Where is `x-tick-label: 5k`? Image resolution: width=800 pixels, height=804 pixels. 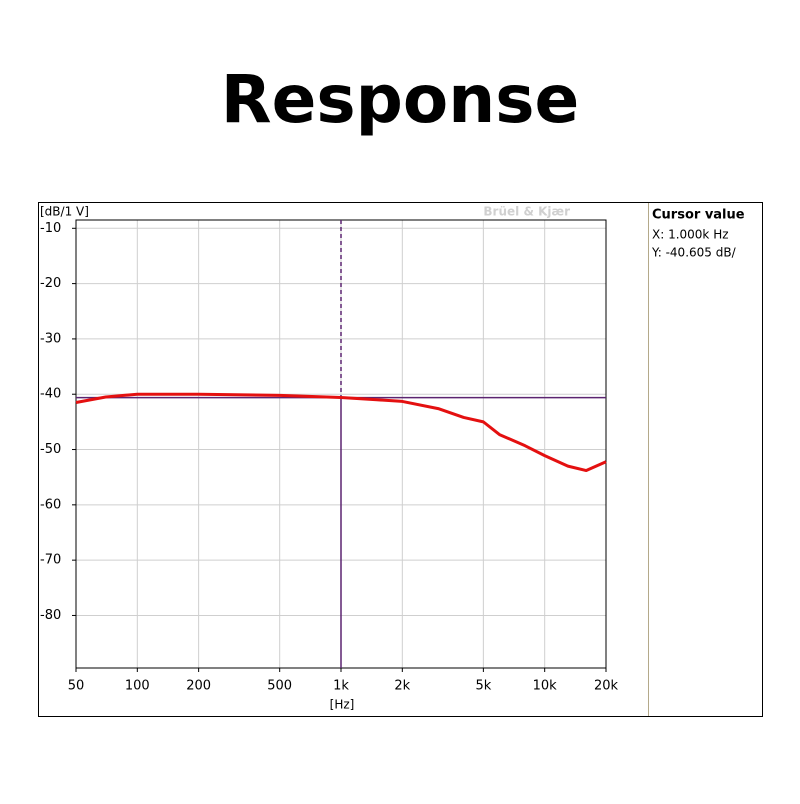 x-tick-label: 5k is located at coordinates (483, 686).